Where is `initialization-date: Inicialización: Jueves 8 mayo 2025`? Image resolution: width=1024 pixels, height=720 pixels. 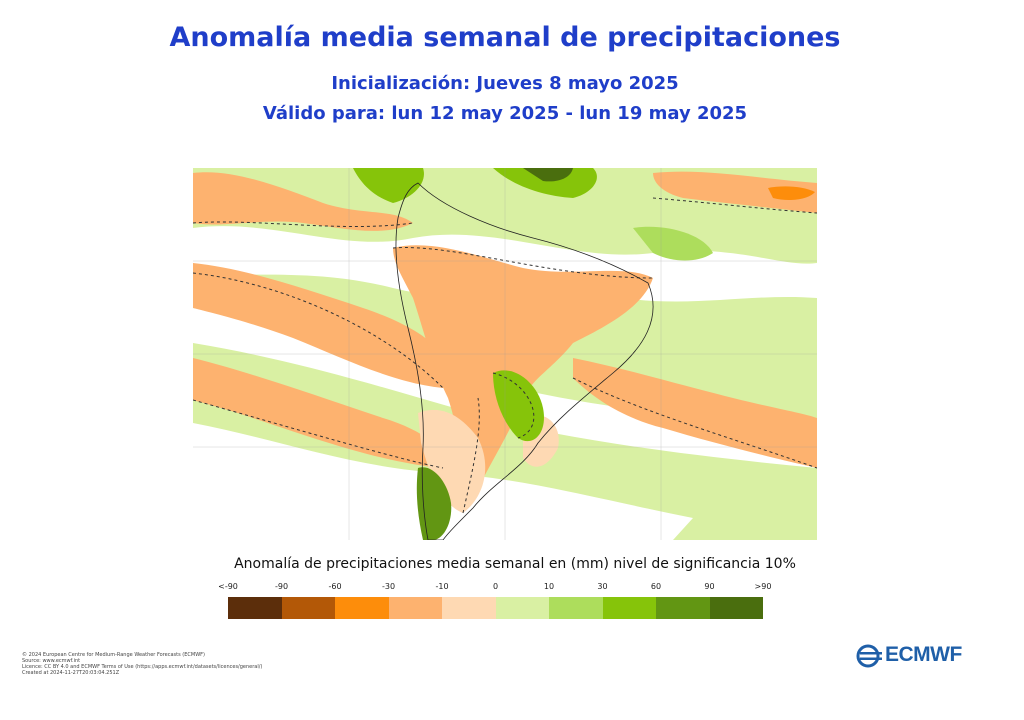
initialization-date: Inicialización: Jueves 8 mayo 2025 is located at coordinates (505, 83).